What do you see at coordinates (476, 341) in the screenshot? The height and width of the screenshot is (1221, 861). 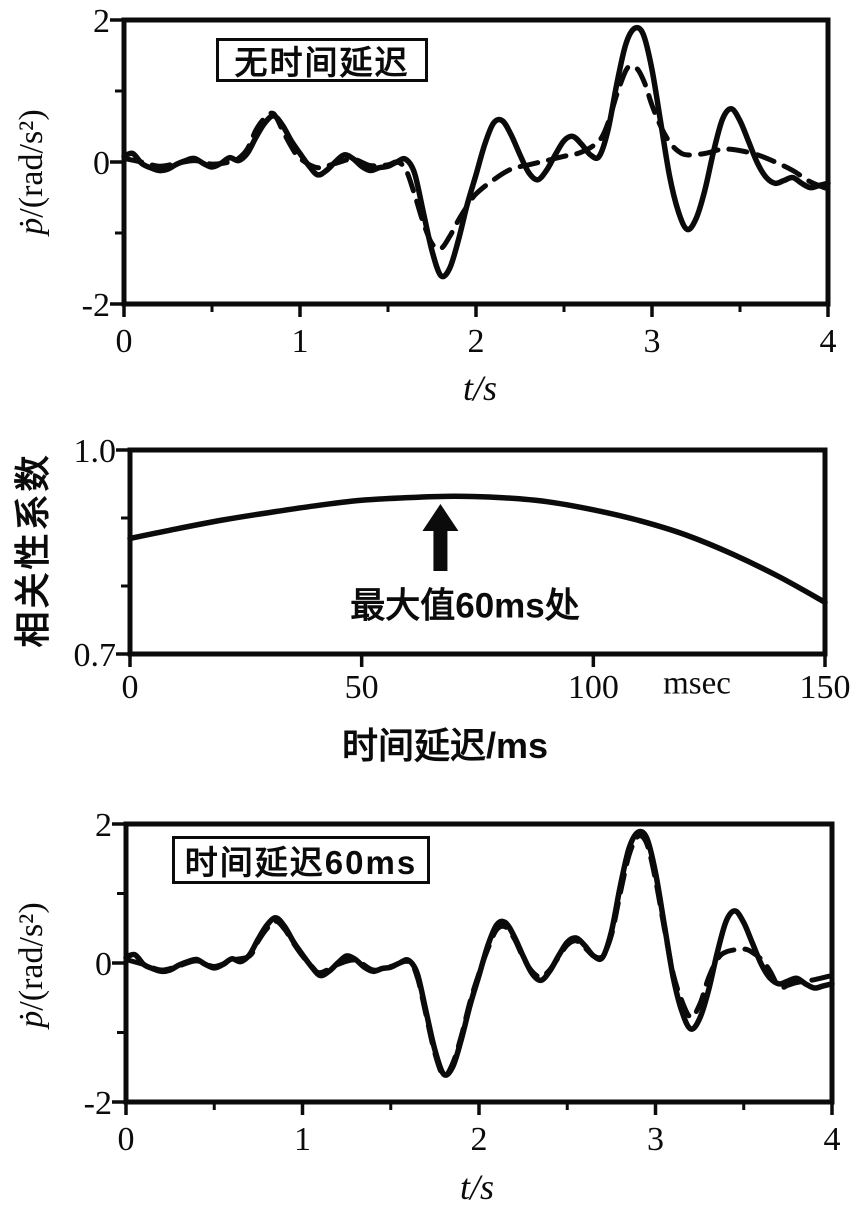 I see `top-roll-acceleration-x-tick-label: 2` at bounding box center [476, 341].